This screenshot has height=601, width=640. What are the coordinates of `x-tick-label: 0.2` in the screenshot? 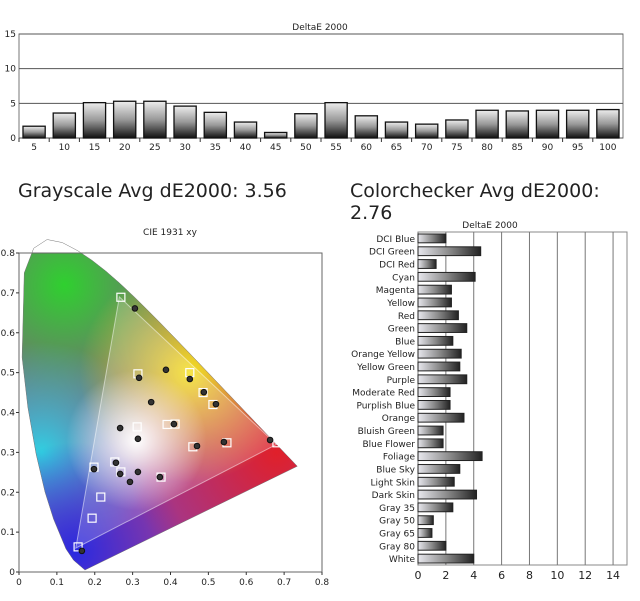 It's located at (95, 583).